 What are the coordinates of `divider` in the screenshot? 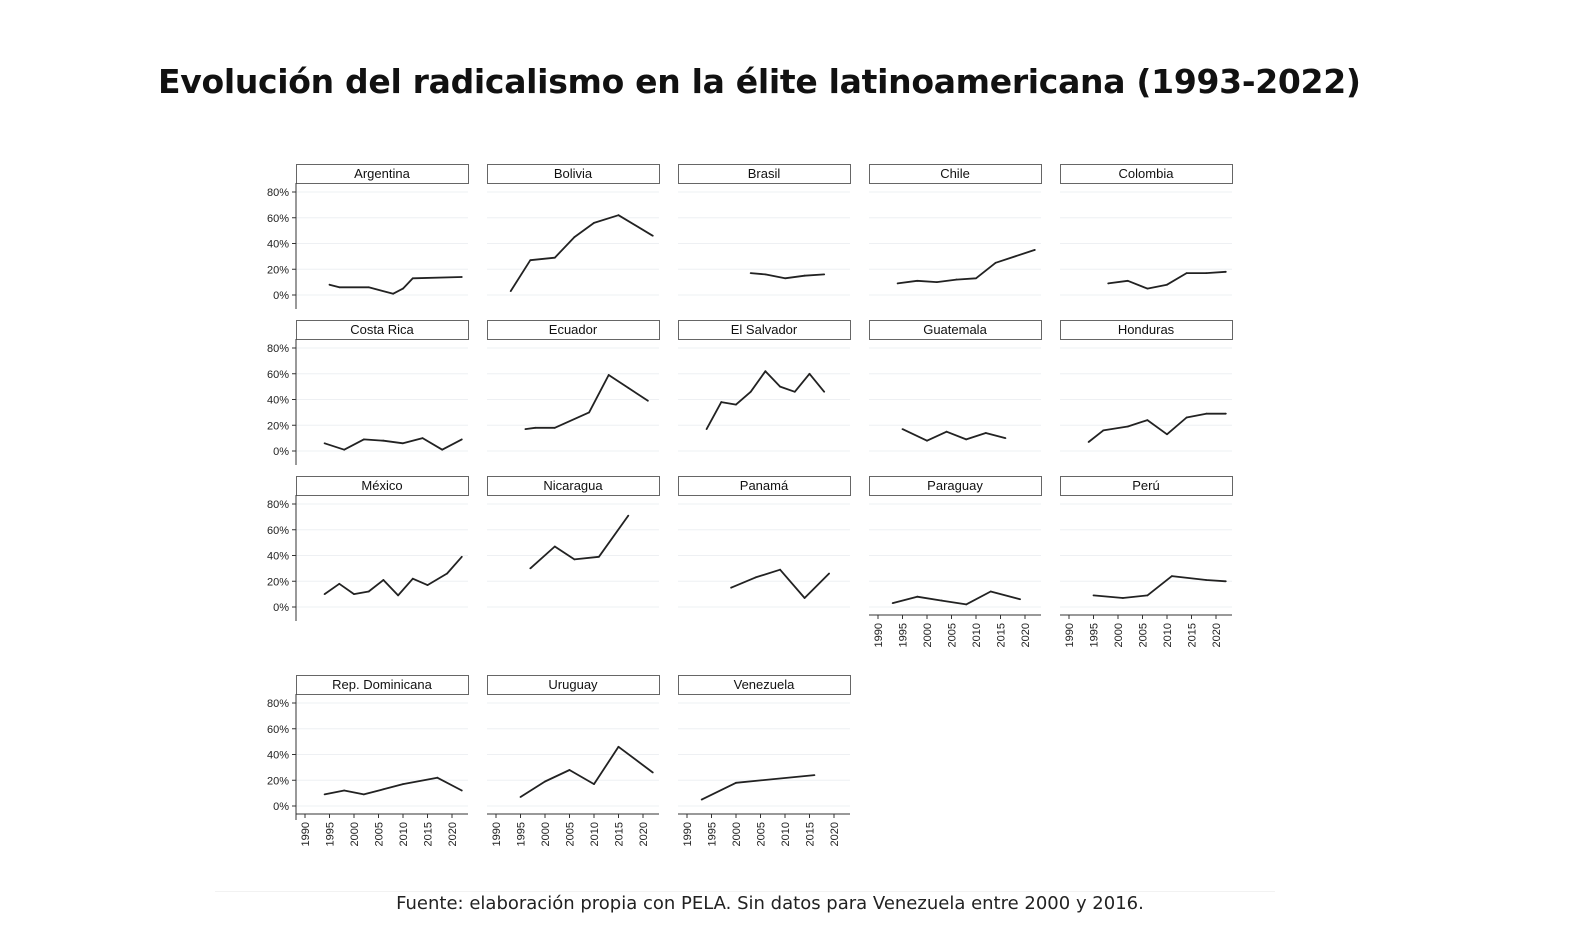 It's located at (745, 891).